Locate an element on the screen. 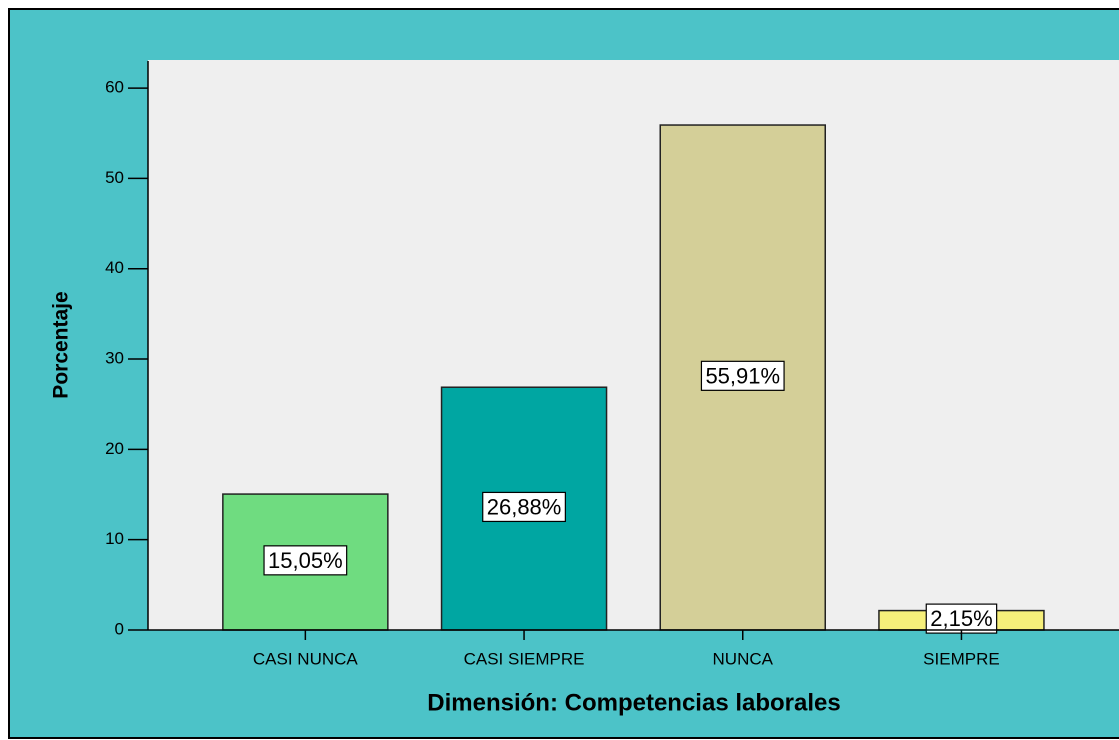  x-axis-label: Dimensión: Competencias laborales is located at coordinates (633, 702).